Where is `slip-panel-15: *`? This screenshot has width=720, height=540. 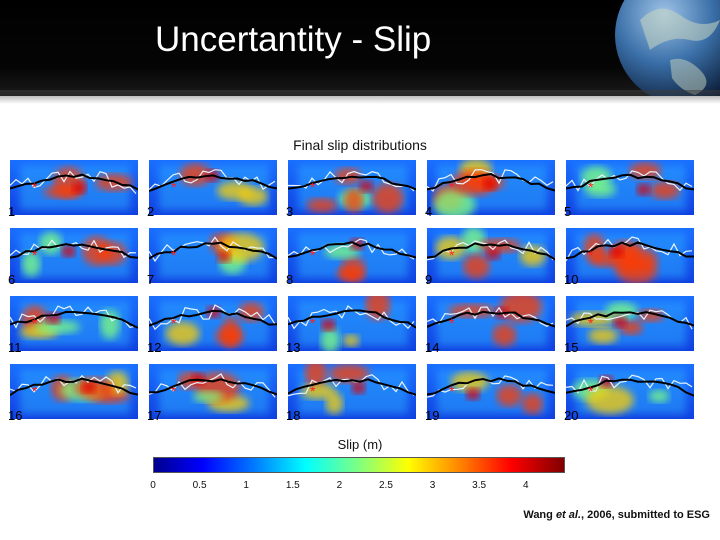
slip-panel-15: * is located at coordinates (630, 323).